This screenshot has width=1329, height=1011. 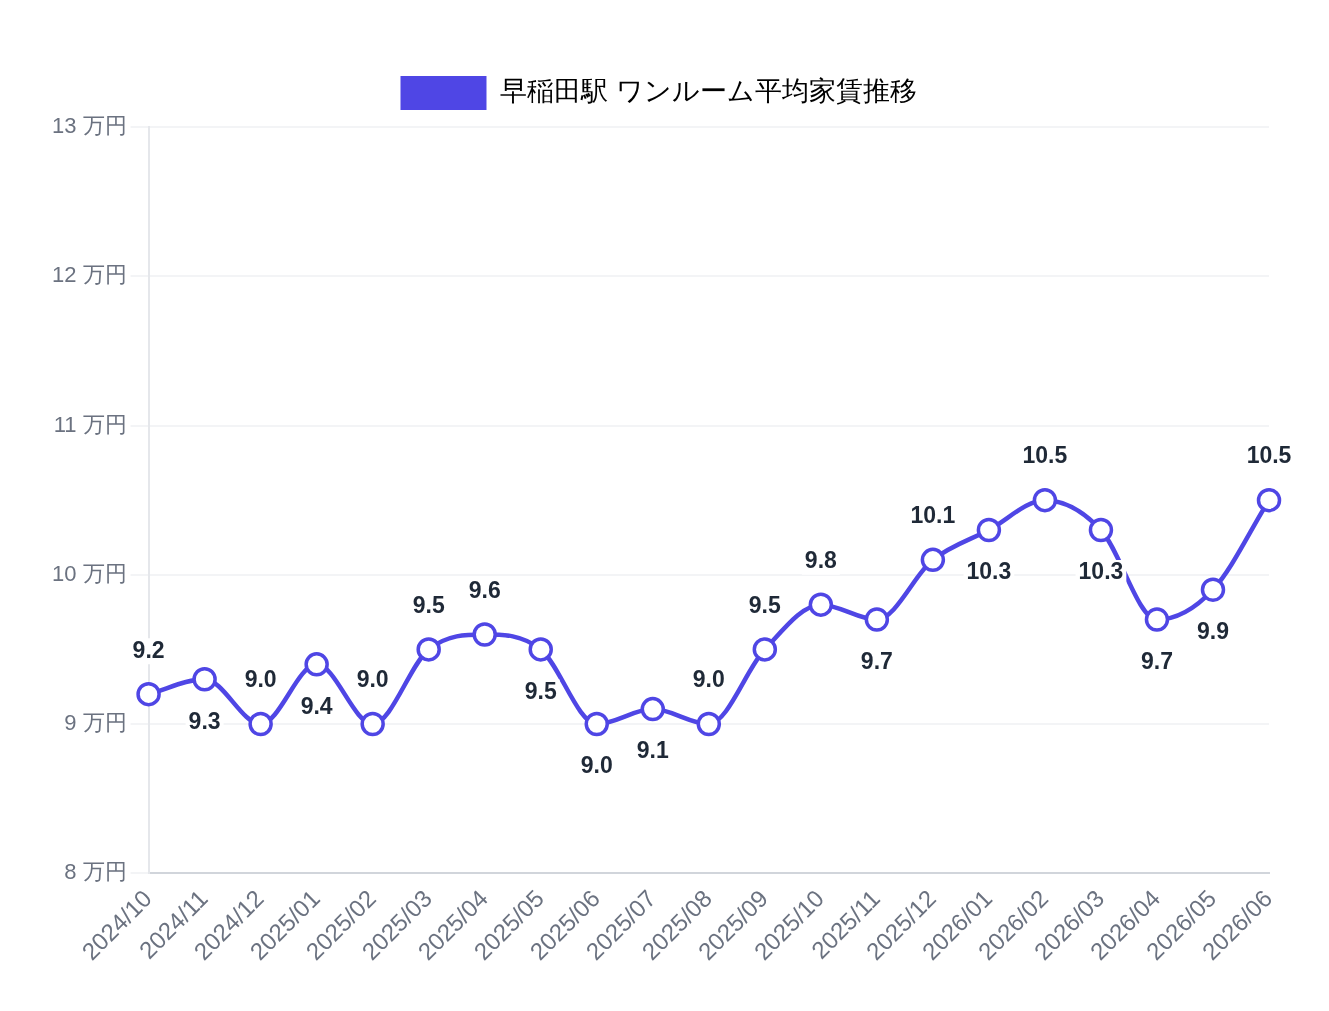 What do you see at coordinates (89, 573) in the screenshot?
I see `y-tick-label: 10 万円` at bounding box center [89, 573].